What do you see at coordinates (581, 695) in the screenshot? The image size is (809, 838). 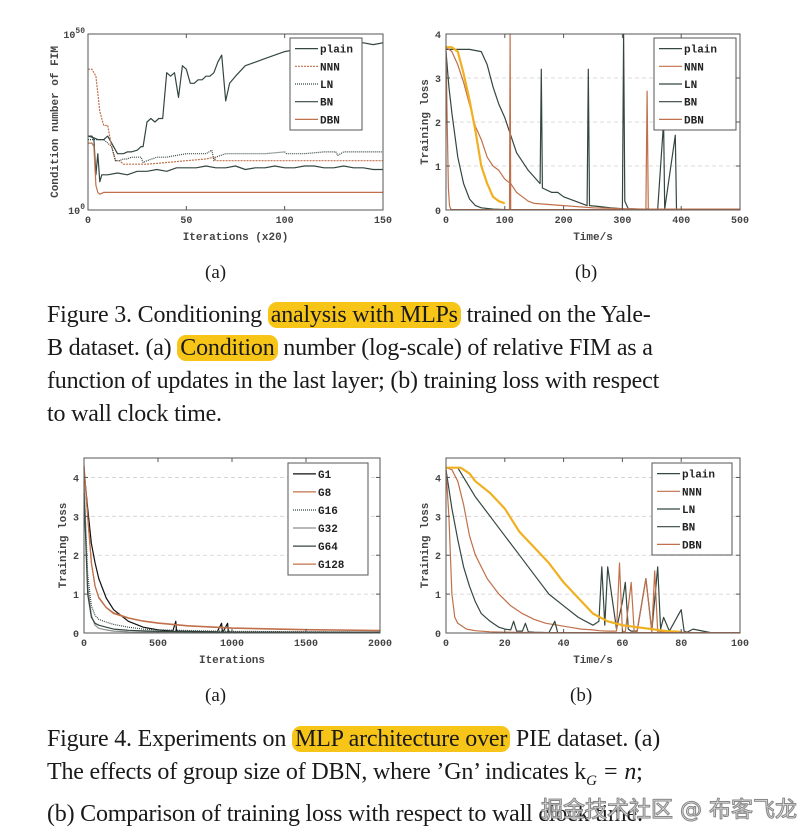 I see `fig4-subfig-b-label: (b)` at bounding box center [581, 695].